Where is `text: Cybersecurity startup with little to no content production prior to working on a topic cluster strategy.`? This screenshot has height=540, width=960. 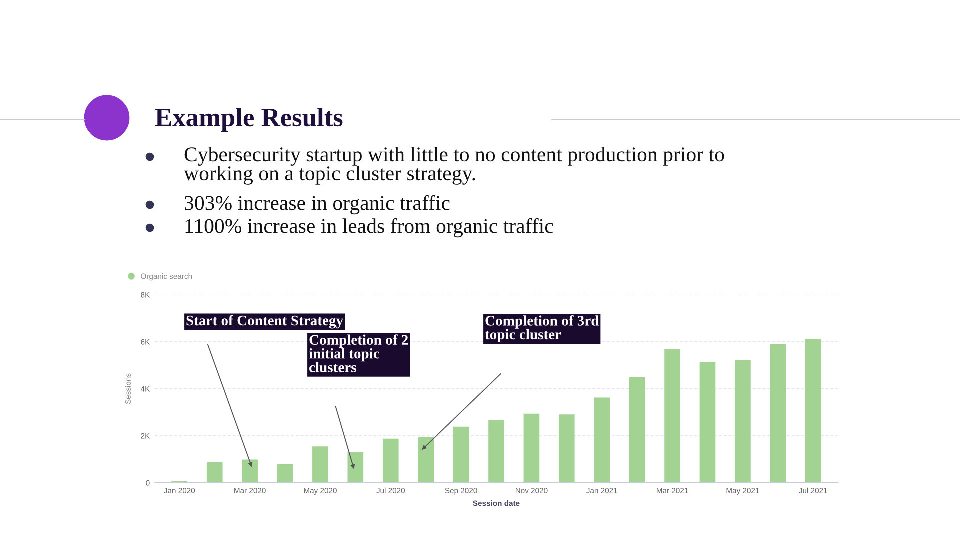
text: Cybersecurity startup with little to no content production prior to working on a topic cluster strategy. is located at coordinates (454, 166).